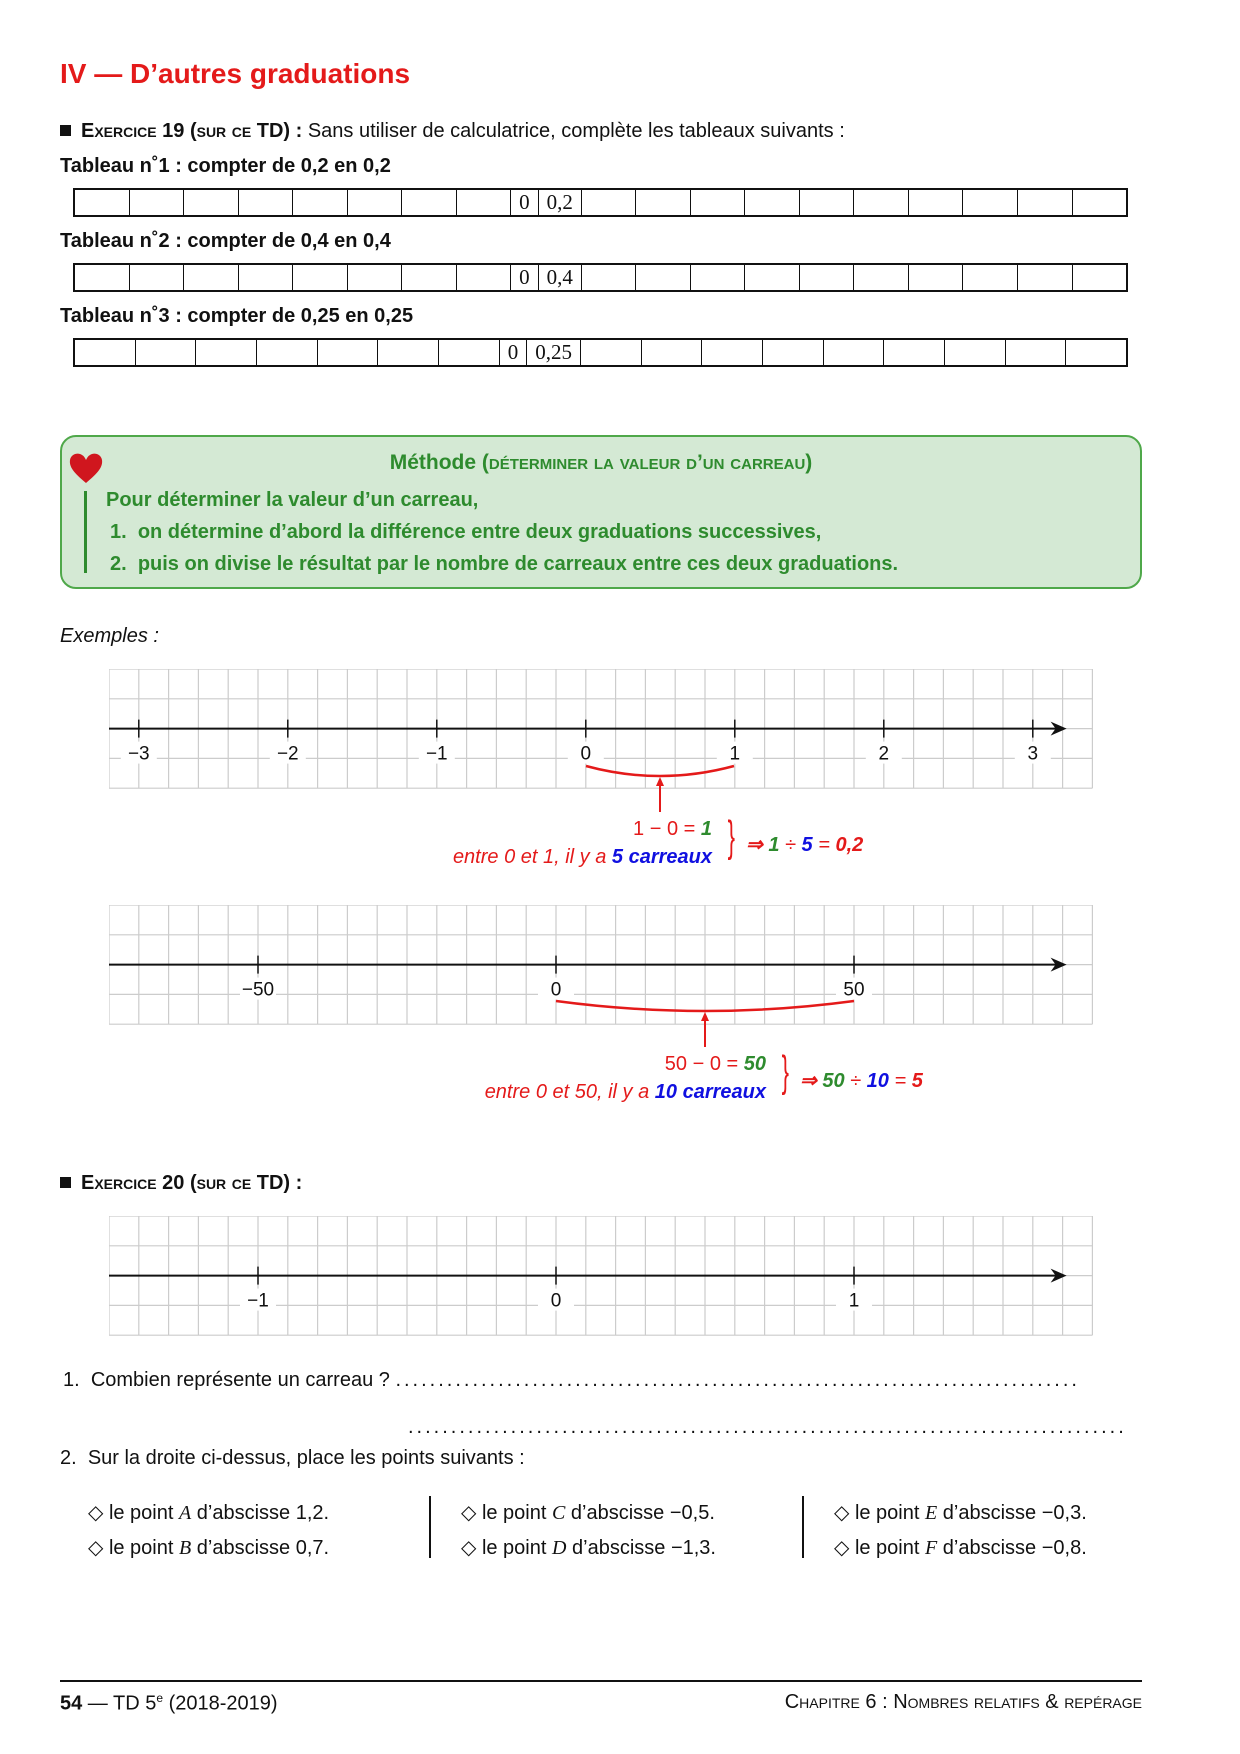 This screenshot has width=1240, height=1754. I want to click on table-2: 0 0,4, so click(600, 277).